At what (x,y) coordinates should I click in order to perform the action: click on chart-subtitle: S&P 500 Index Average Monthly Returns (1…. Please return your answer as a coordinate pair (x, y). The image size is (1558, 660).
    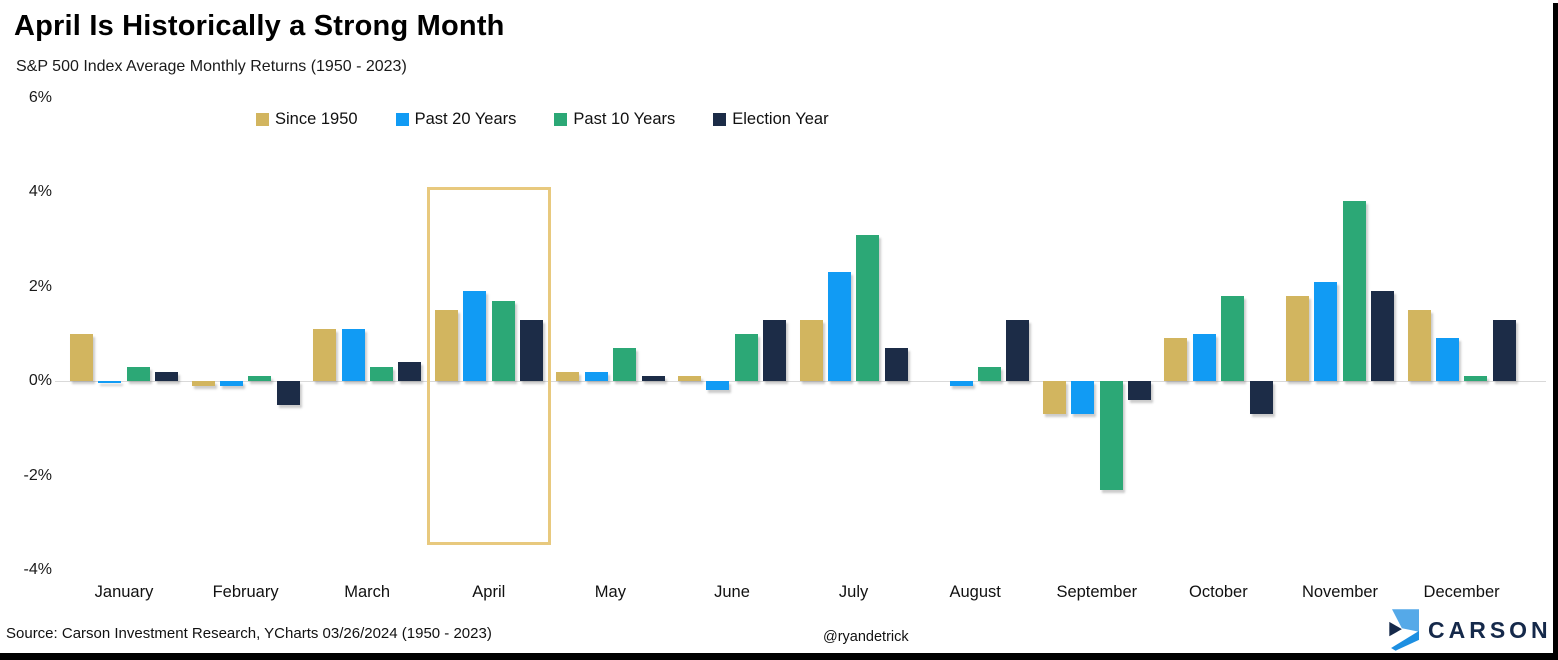
    Looking at the image, I should click on (211, 66).